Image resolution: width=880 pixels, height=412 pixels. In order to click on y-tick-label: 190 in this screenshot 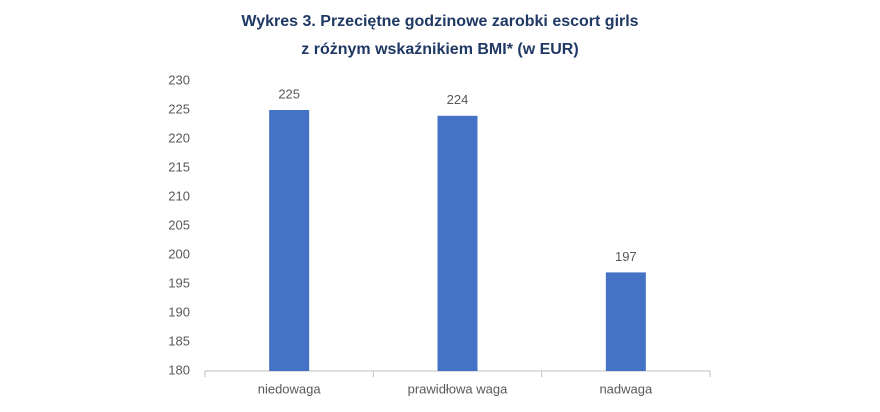, I will do `click(179, 311)`.